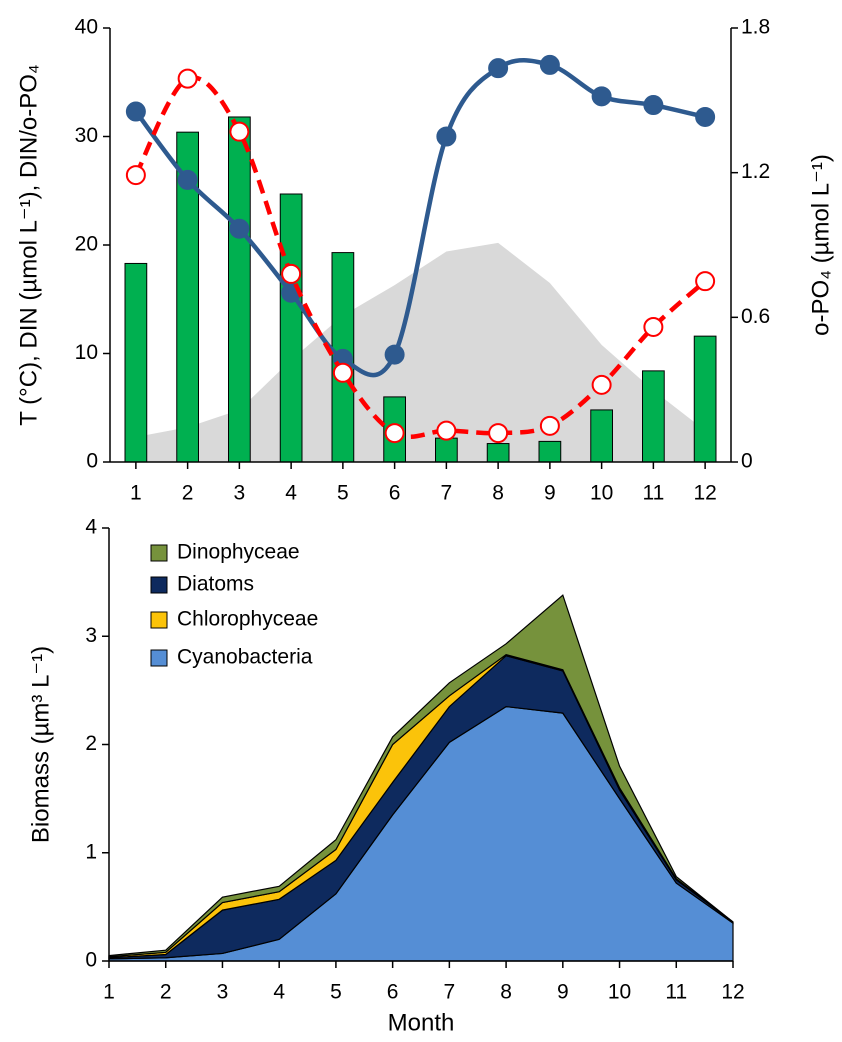 This screenshot has height=1042, width=842. I want to click on y-tick-label: 3, so click(91, 635).